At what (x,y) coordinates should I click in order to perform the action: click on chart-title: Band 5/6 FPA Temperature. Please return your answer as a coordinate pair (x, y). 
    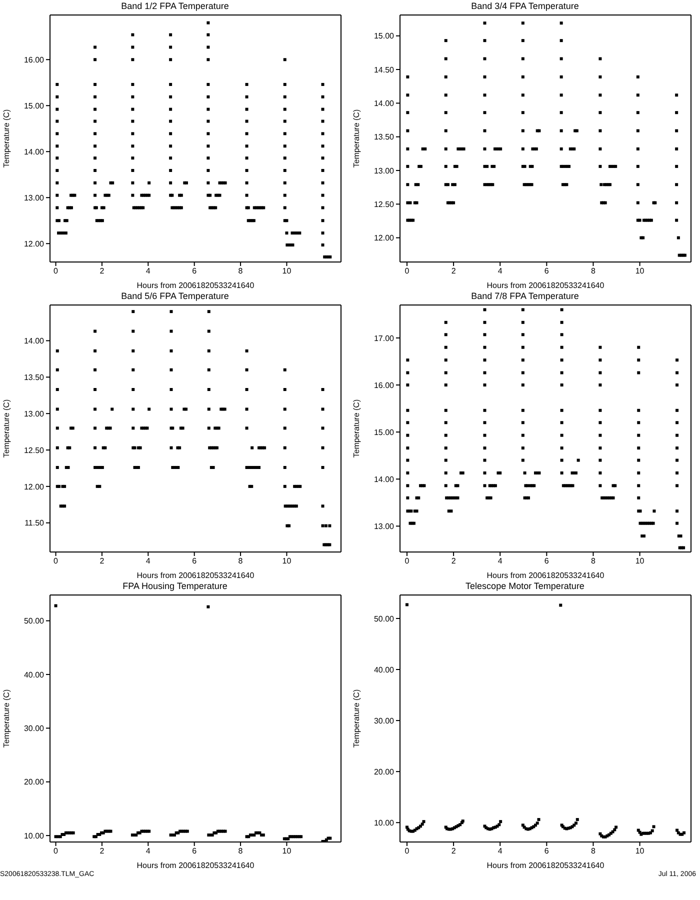
    Looking at the image, I should click on (175, 296).